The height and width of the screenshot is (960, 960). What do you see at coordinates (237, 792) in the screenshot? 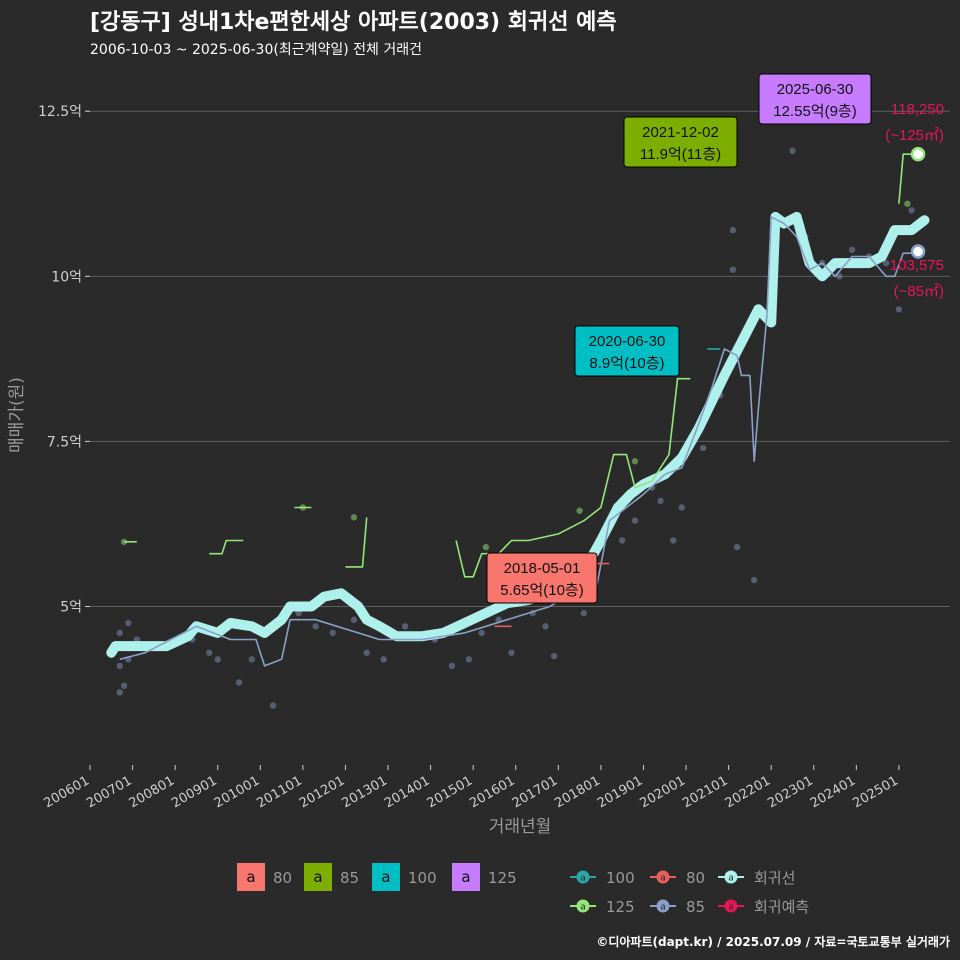
I see `x-tick-label: 201001` at bounding box center [237, 792].